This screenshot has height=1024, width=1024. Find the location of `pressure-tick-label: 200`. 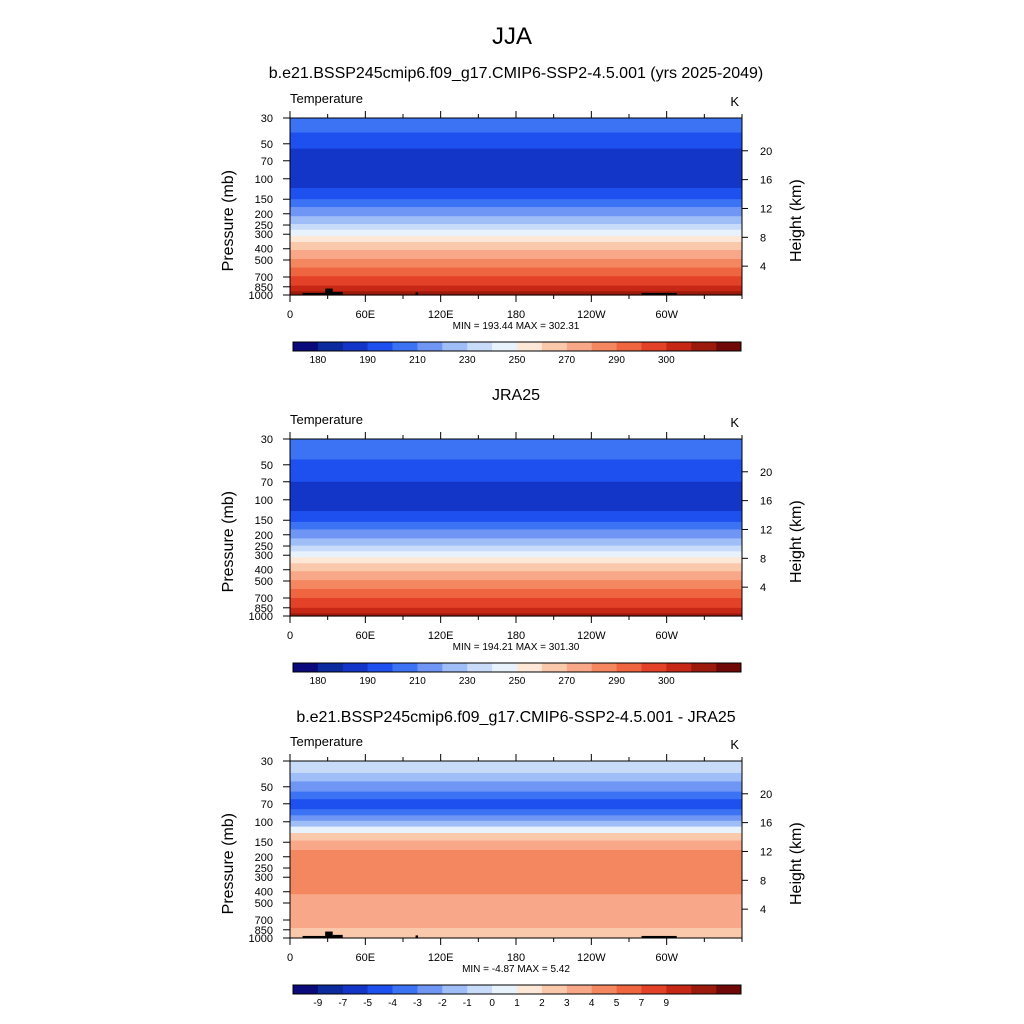

pressure-tick-label: 200 is located at coordinates (264, 536).